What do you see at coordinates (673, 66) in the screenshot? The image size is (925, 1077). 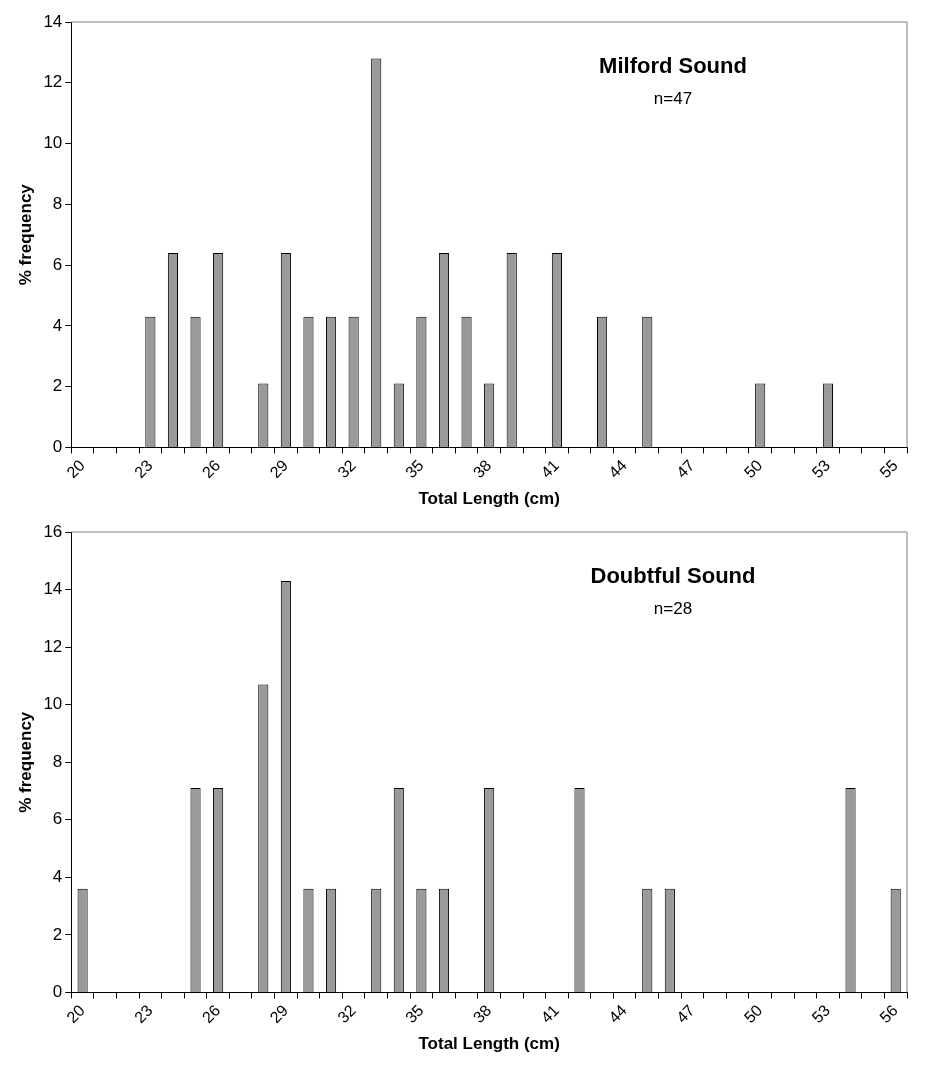 I see `text: Milford Sound` at bounding box center [673, 66].